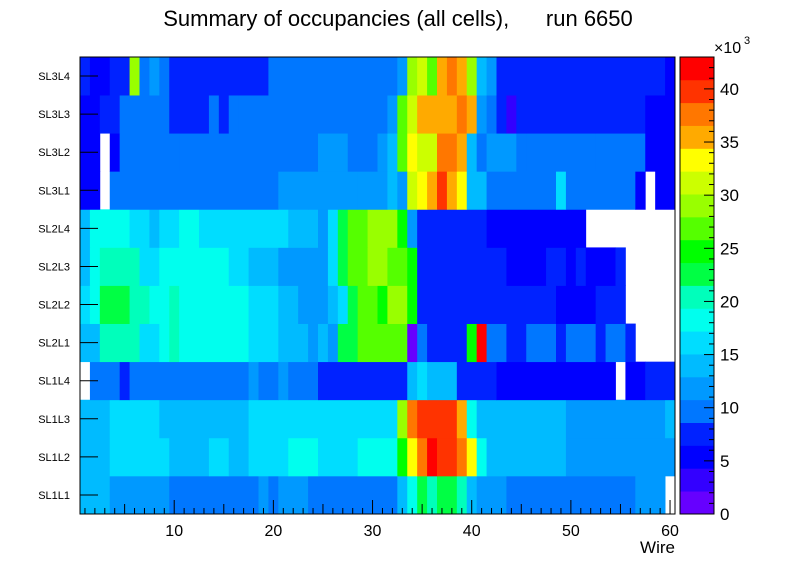 Image resolution: width=796 pixels, height=572 pixels. I want to click on y-tick-label: SL2L1, so click(54, 344).